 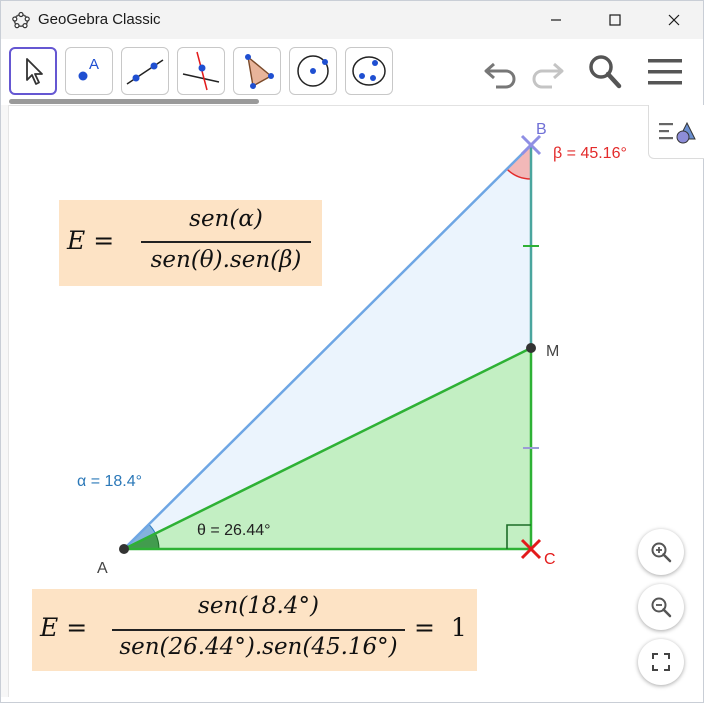 What do you see at coordinates (226, 242) in the screenshot?
I see `formula1-fraction-line` at bounding box center [226, 242].